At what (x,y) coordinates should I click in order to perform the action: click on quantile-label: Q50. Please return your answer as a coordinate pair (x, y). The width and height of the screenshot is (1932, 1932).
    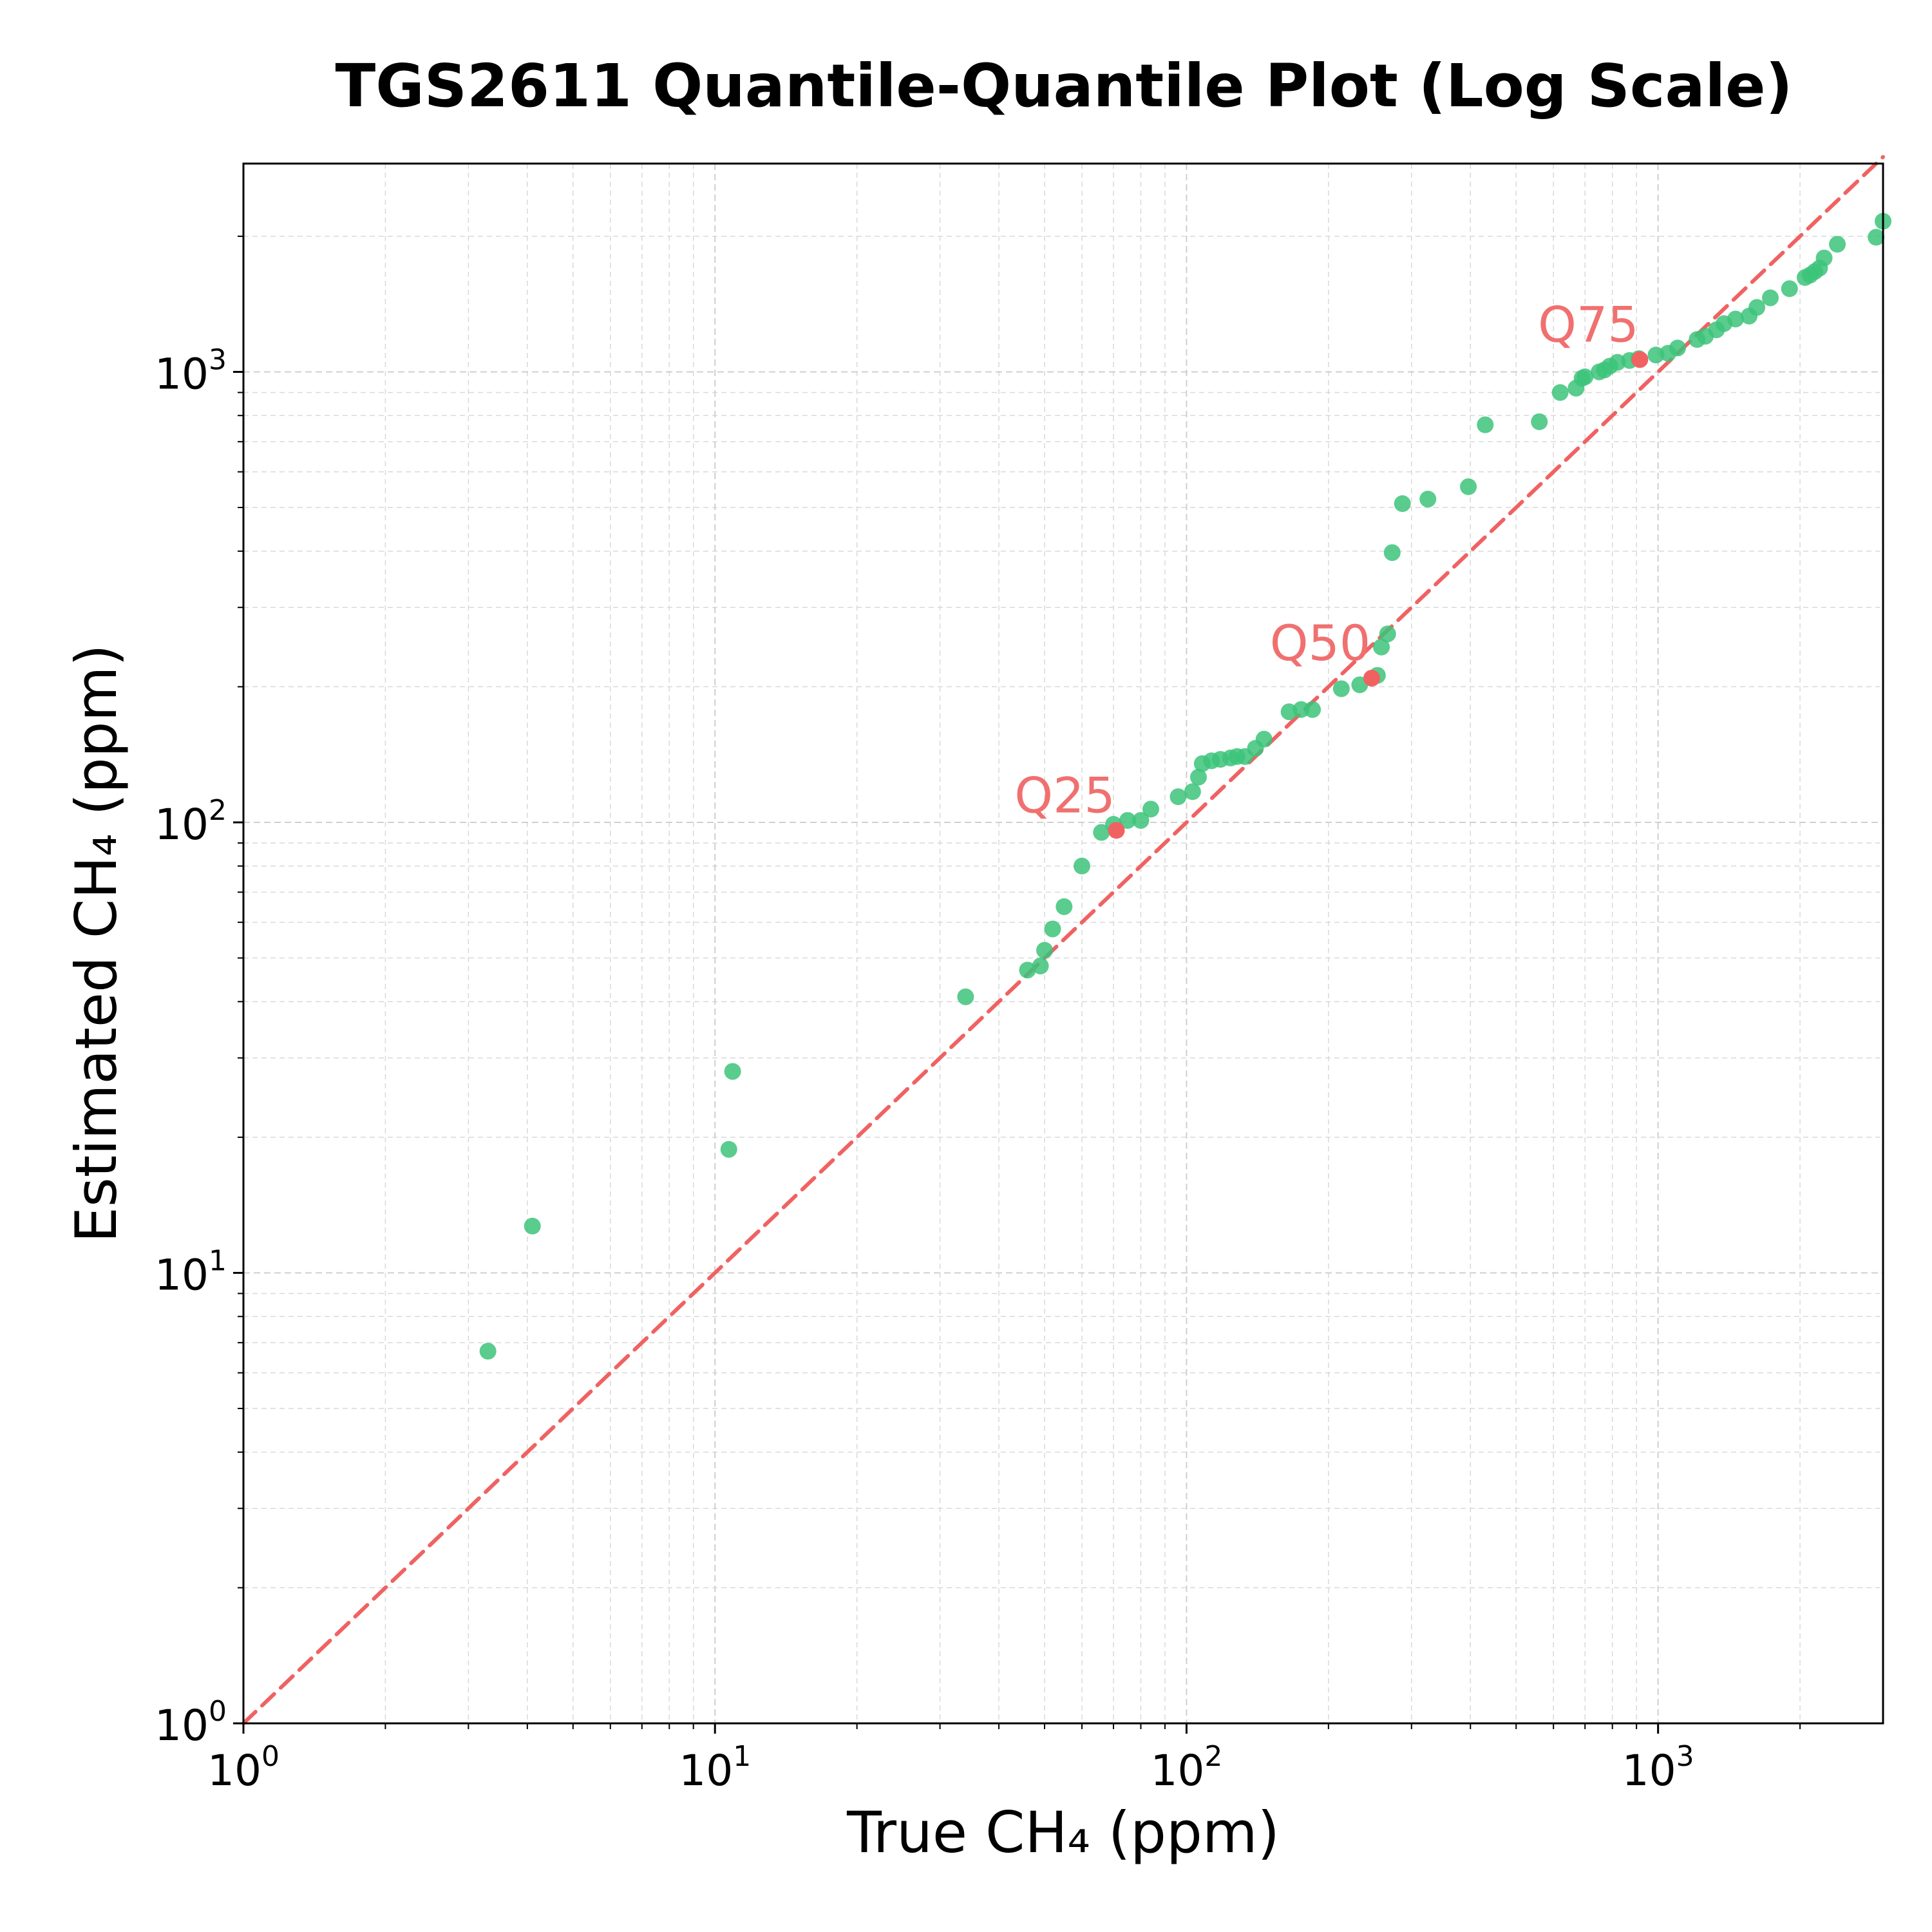
    Looking at the image, I should click on (1320, 643).